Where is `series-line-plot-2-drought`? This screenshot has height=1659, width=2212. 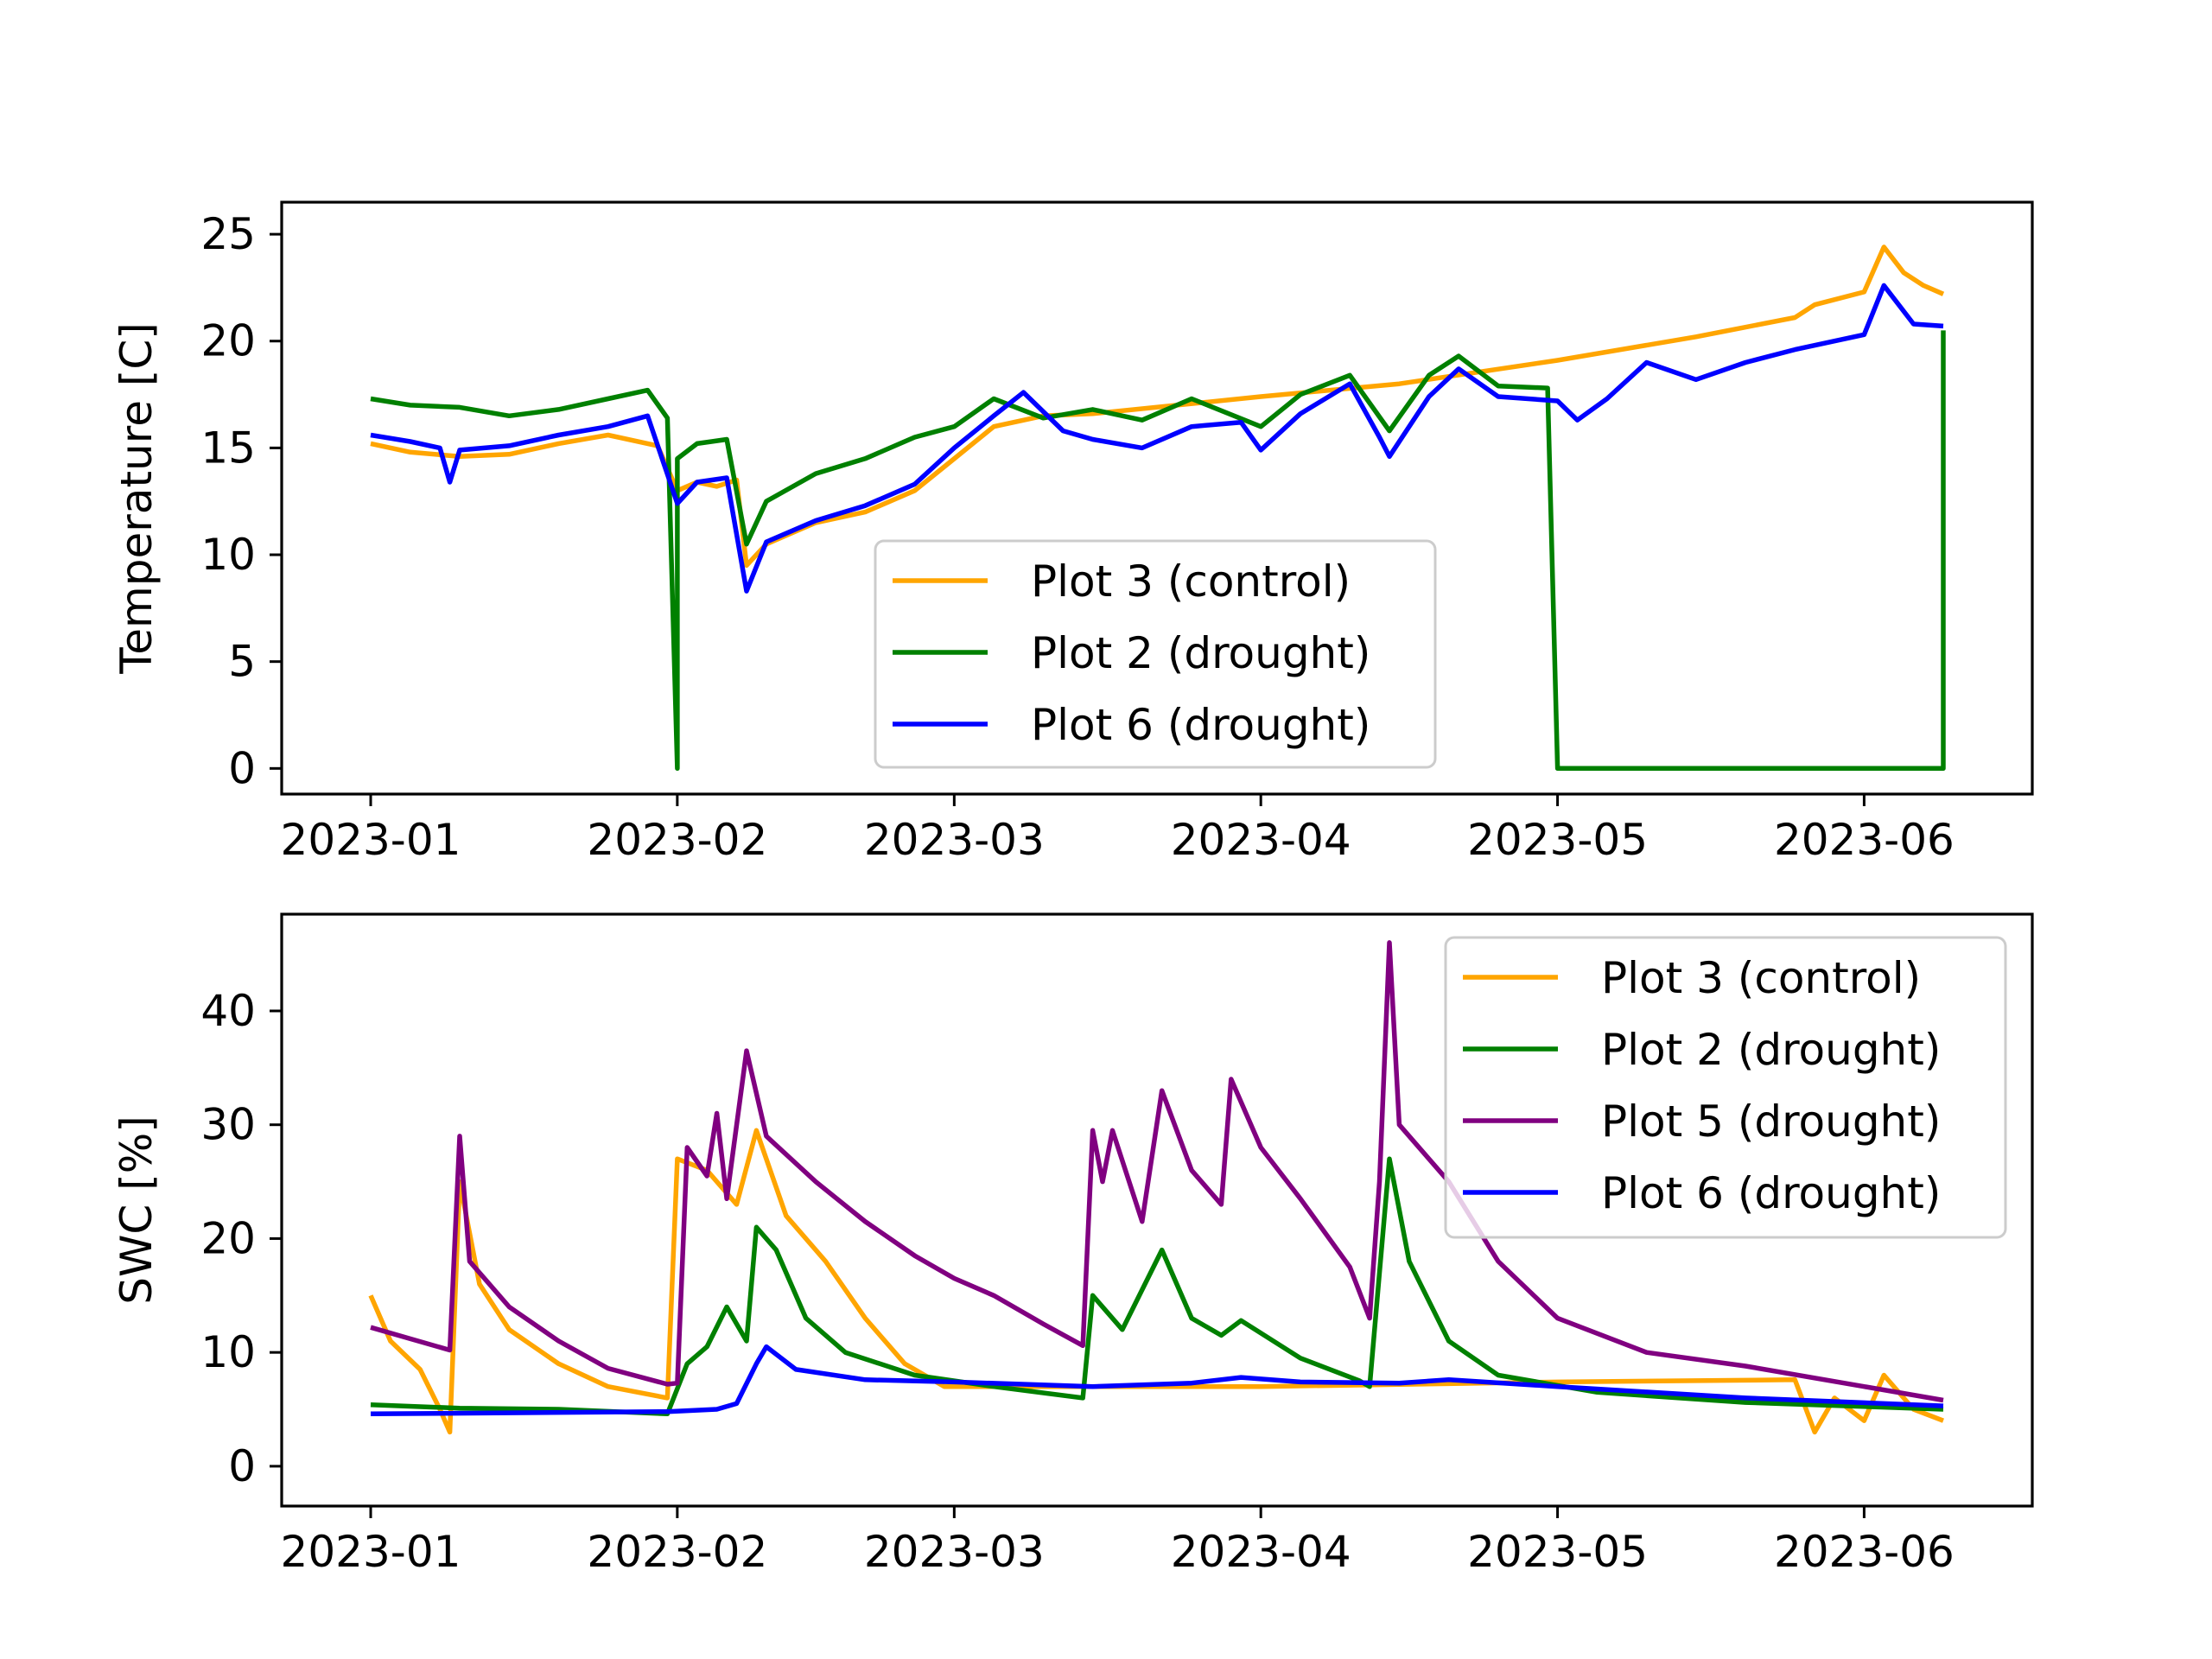
series-line-plot-2-drought is located at coordinates (1157, 1286).